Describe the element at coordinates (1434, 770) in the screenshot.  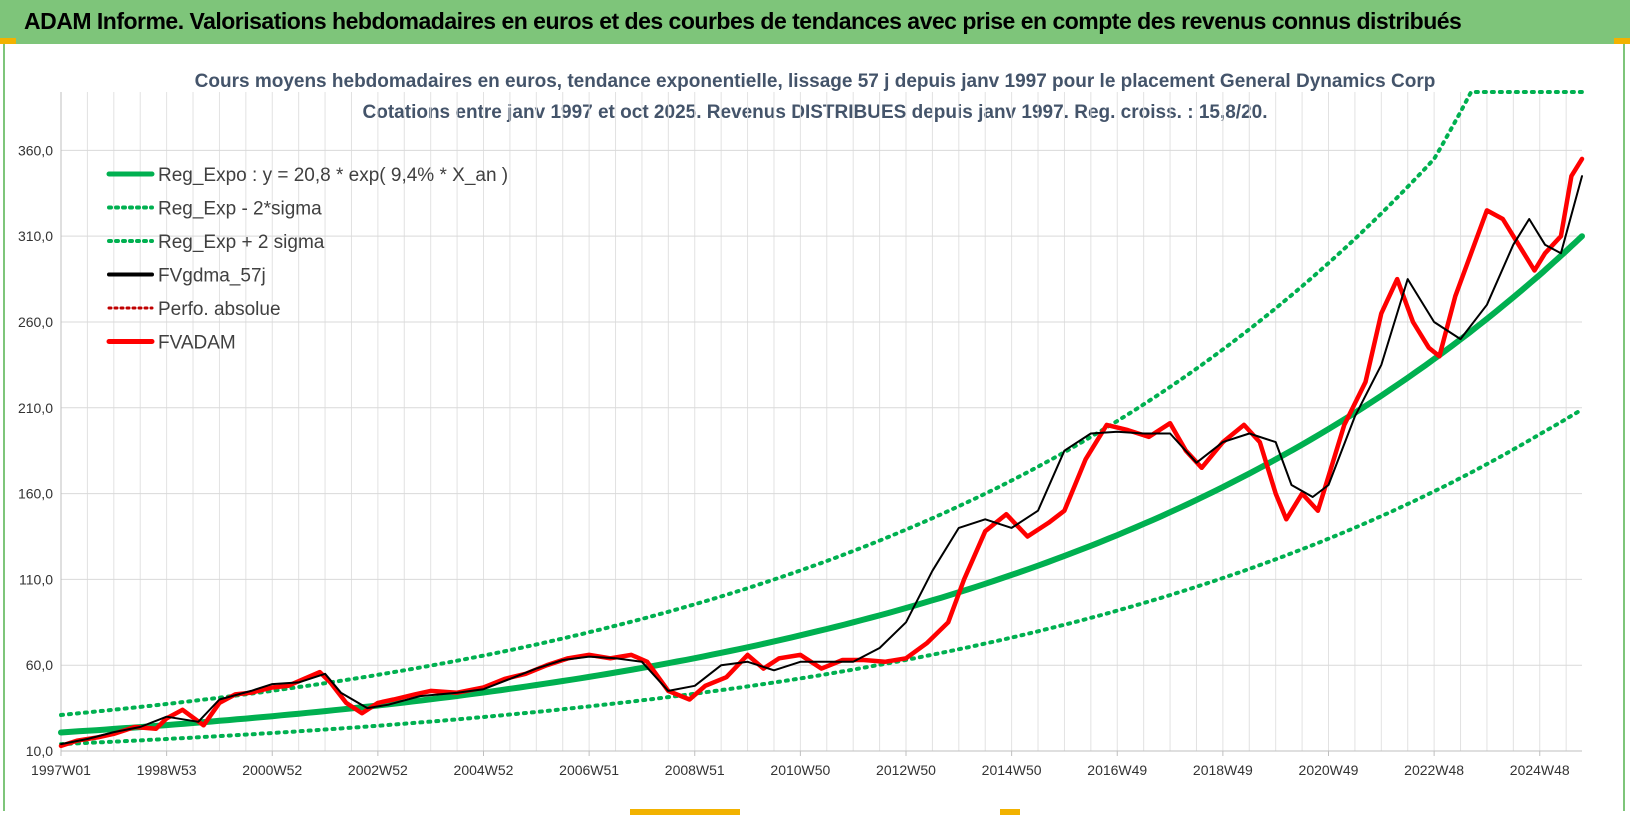
I see `x-tick-label: 2022W48` at that location.